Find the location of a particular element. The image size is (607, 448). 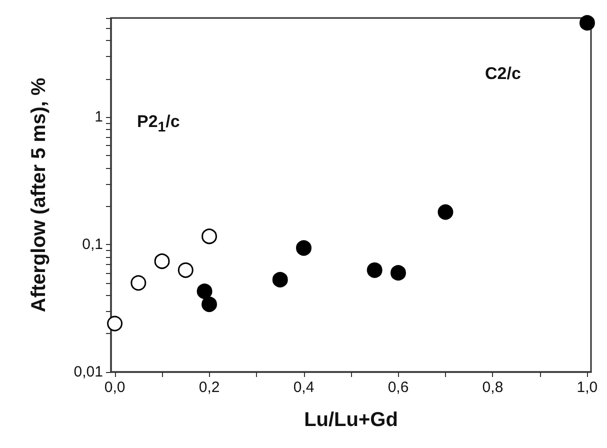

x-tick-label: 0,8 is located at coordinates (493, 387).